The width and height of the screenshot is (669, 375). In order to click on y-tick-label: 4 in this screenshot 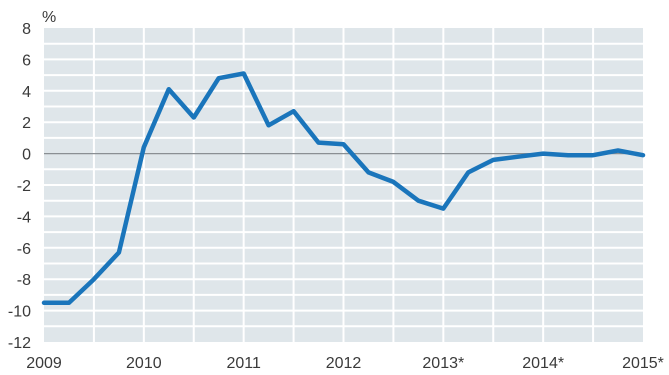, I will do `click(26, 92)`.